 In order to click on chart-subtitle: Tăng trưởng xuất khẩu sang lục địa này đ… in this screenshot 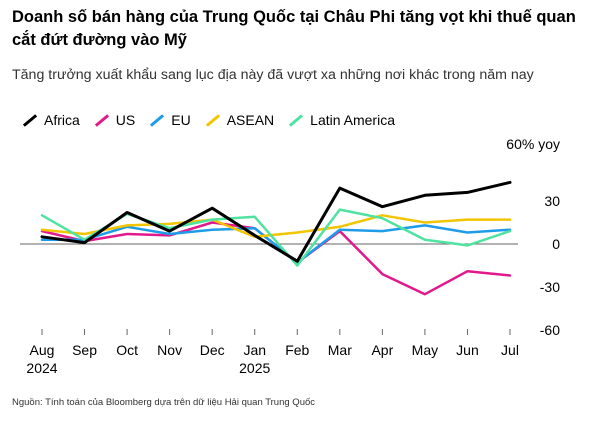, I will do `click(273, 75)`.